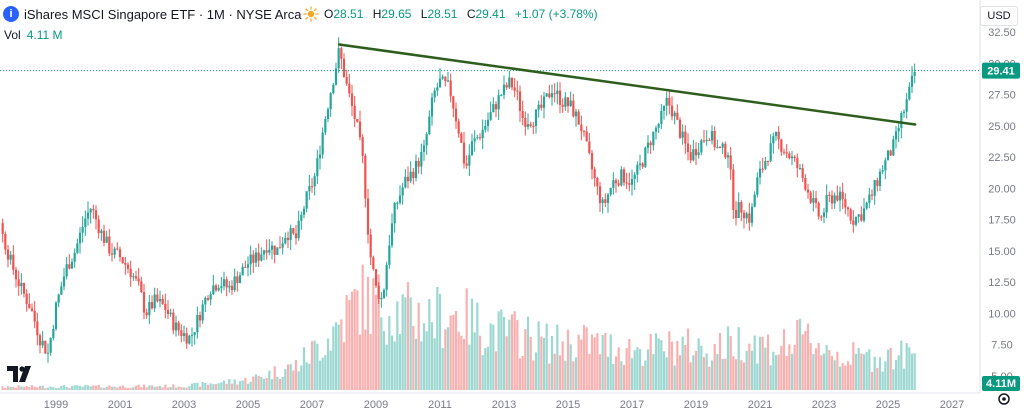  What do you see at coordinates (696, 405) in the screenshot?
I see `time-tick-10: 2019` at bounding box center [696, 405].